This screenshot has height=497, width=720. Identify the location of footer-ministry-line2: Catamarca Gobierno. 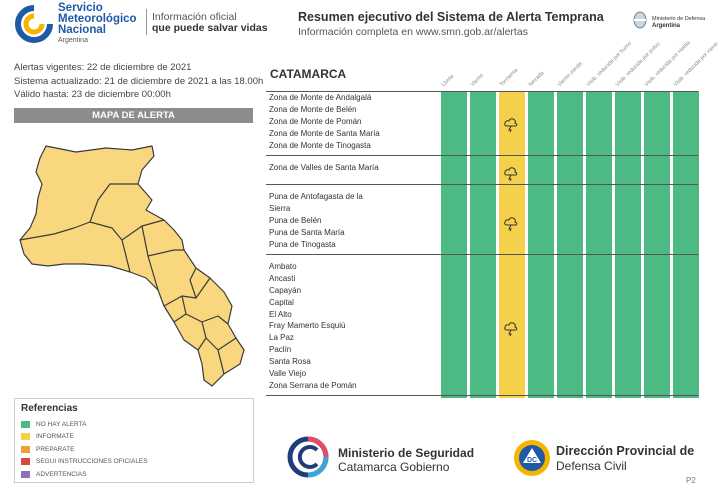
(394, 467).